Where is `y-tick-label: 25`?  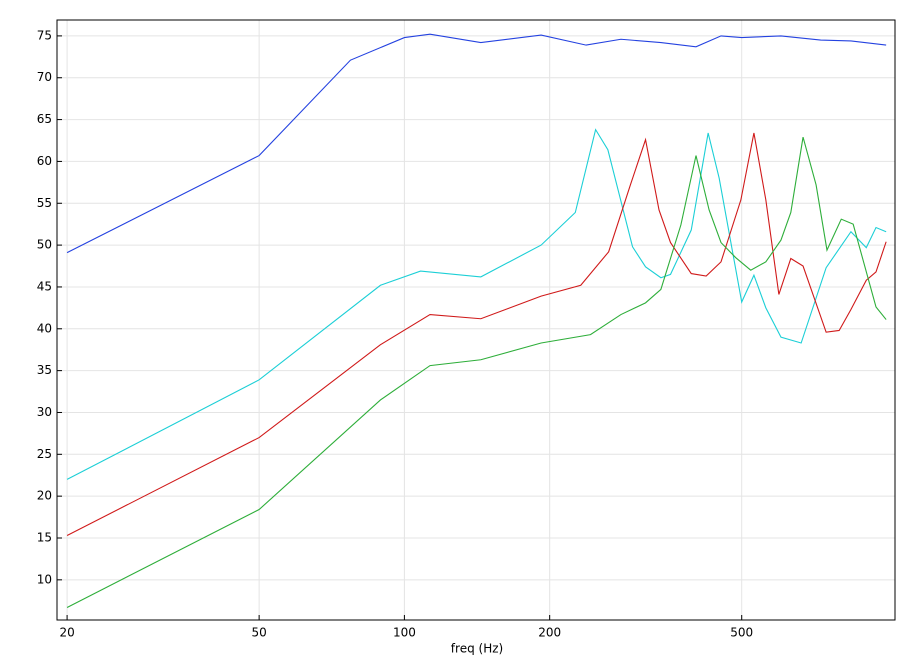 y-tick-label: 25 is located at coordinates (44, 454).